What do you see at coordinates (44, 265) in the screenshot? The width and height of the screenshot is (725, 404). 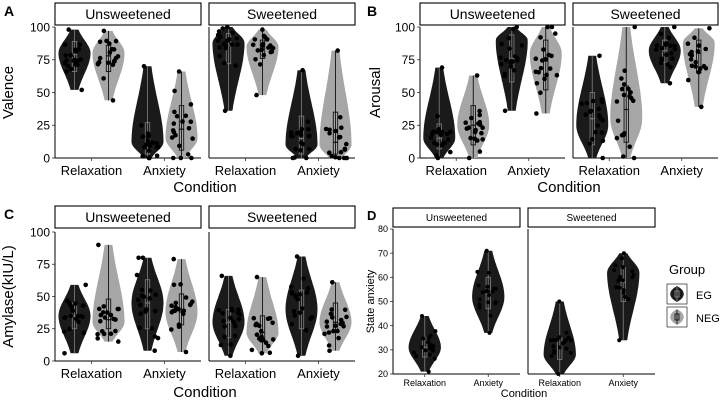 I see `y-tick-label: 75` at bounding box center [44, 265].